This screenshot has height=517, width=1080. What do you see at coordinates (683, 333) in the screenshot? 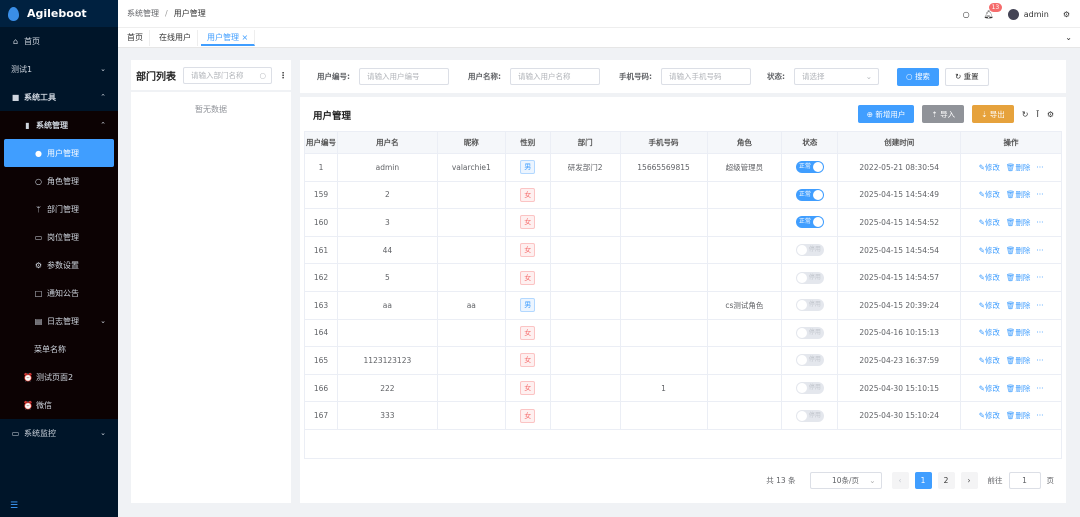
I see `table-row: 164 女 停用 2025-04-16 10:15:13 ✎修改 🗑︎删除 ···` at bounding box center [683, 333].